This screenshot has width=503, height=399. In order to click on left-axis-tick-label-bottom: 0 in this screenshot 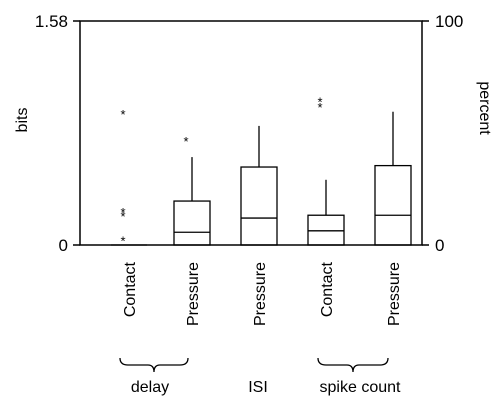, I will do `click(63, 245)`.